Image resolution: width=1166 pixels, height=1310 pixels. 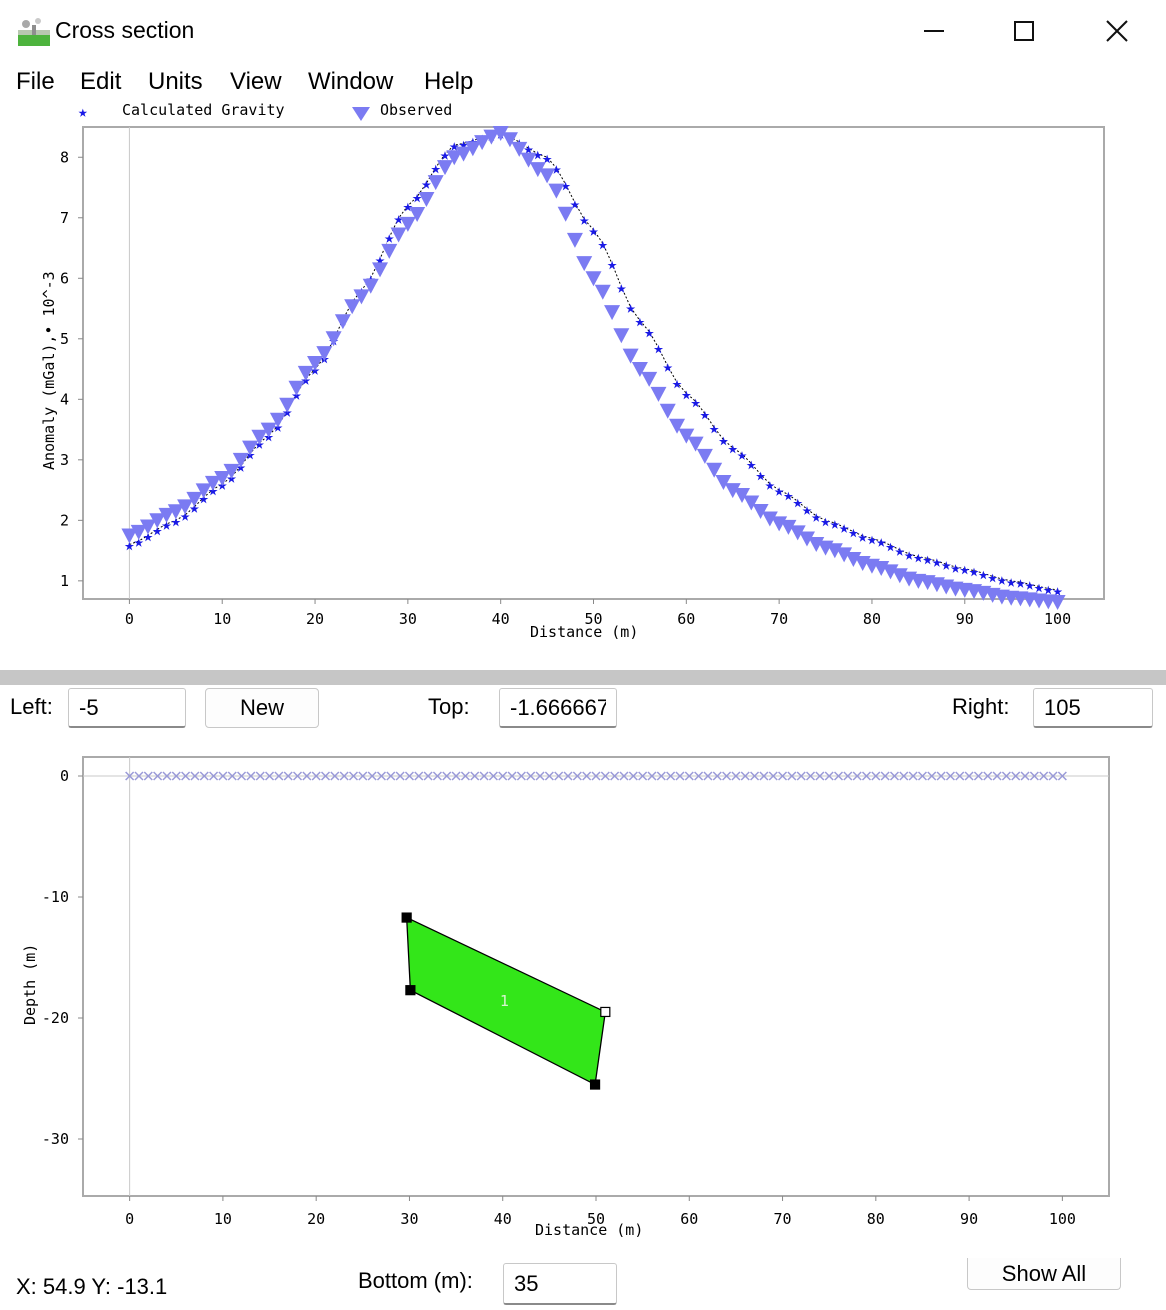 What do you see at coordinates (64, 157) in the screenshot?
I see `profile-y-tick-label: 8` at bounding box center [64, 157].